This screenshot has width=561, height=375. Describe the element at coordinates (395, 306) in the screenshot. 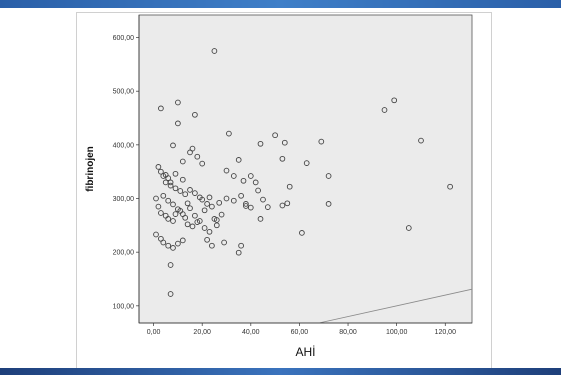

I see `reference-line` at that location.